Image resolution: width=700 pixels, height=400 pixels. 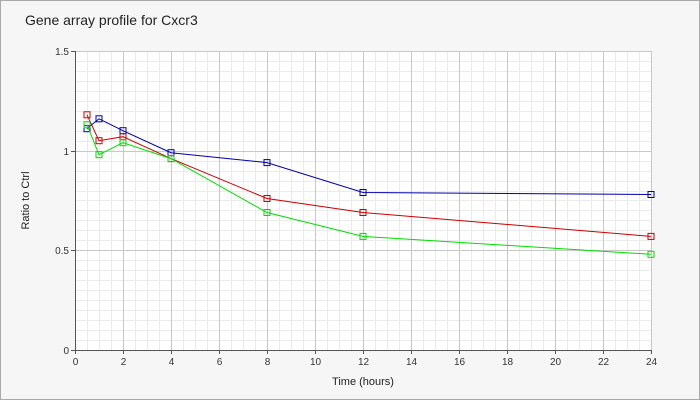 I want to click on y-tick-label: 0.5, so click(x=62, y=251).